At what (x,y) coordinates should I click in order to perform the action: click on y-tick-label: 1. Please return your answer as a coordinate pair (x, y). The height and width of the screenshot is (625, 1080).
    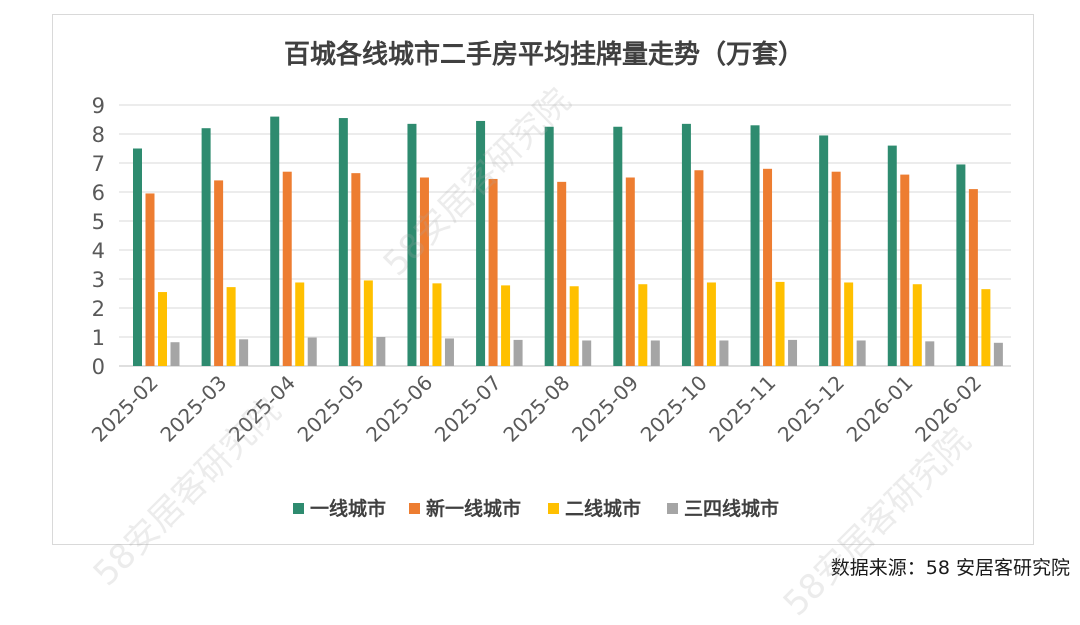
    Looking at the image, I should click on (98, 338).